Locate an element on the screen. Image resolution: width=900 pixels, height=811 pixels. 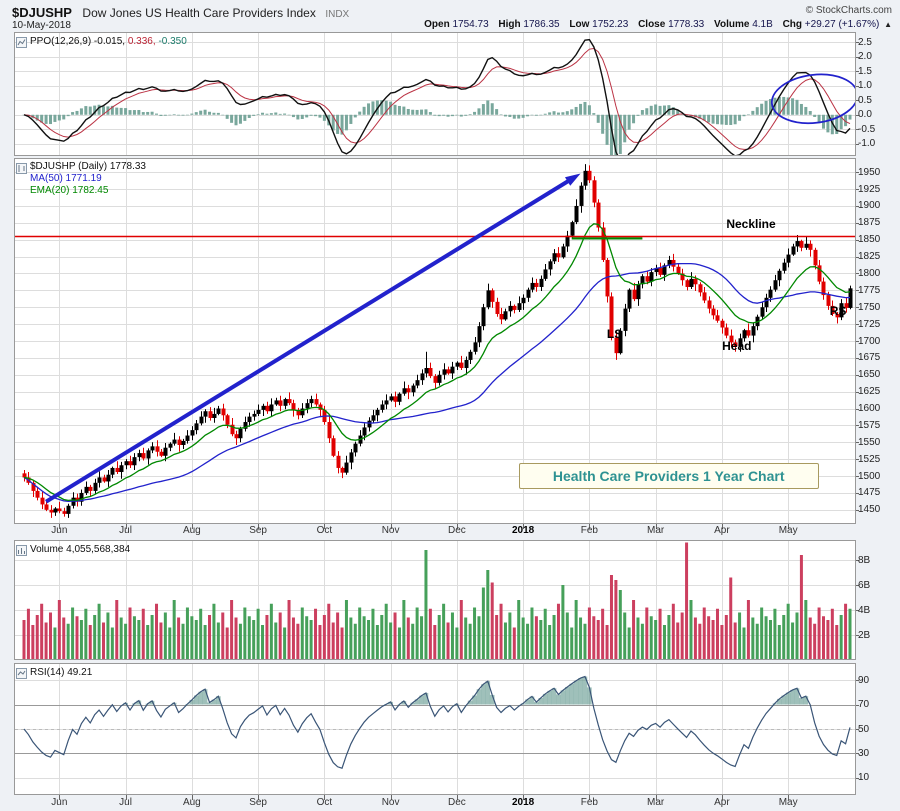
y-axis-tick-label: 1650 is located at coordinates (869, 375).